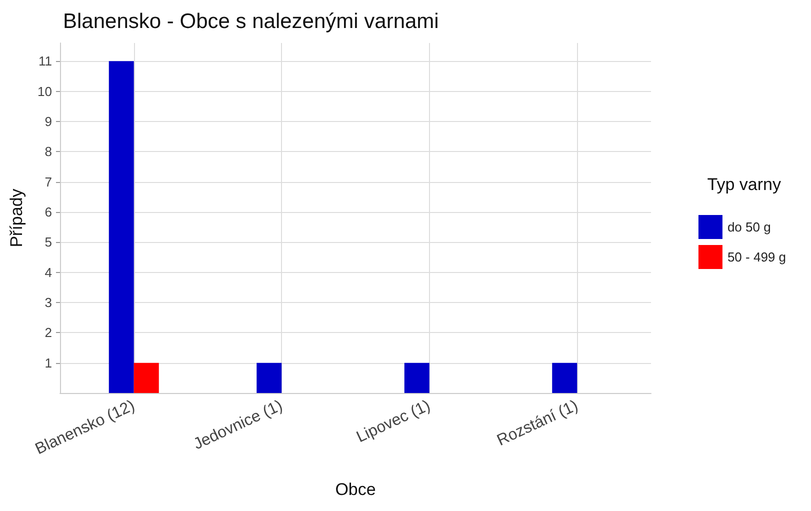 This screenshot has width=811, height=511. I want to click on chart-title: Blanensko - Obce s nalezenými varnami, so click(251, 21).